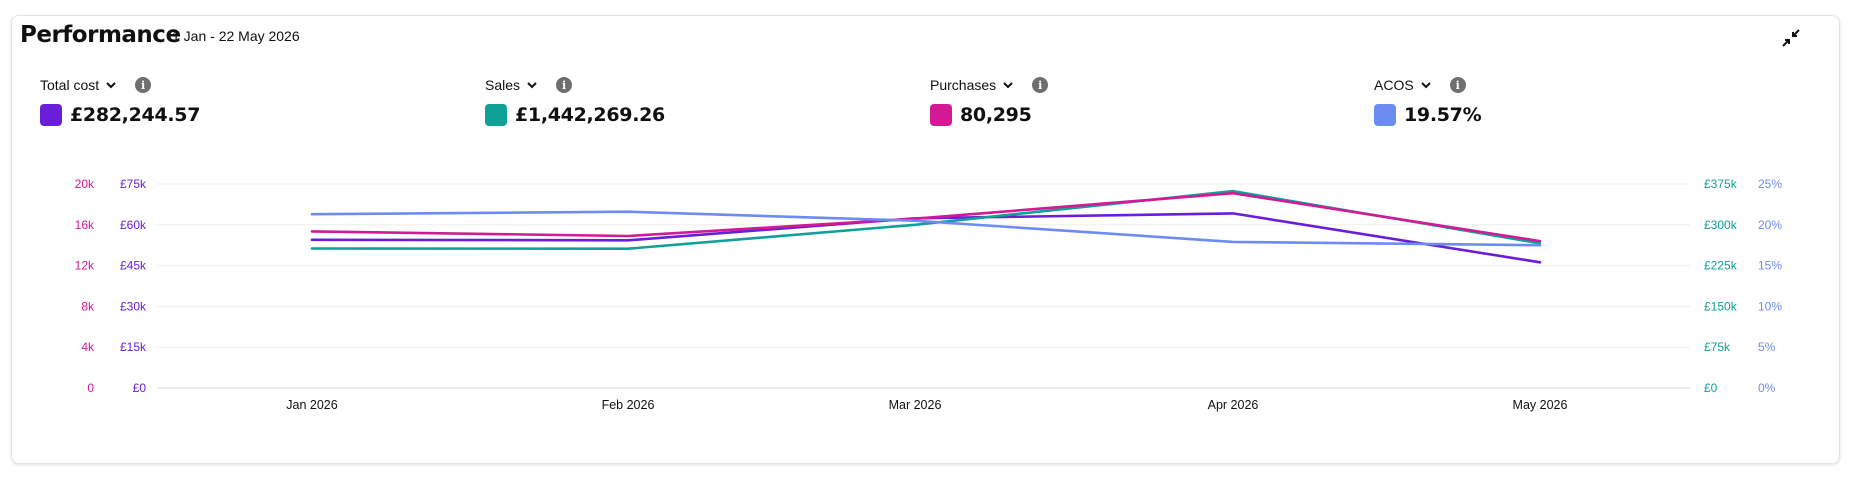 This screenshot has height=480, width=1852. Describe the element at coordinates (1721, 306) in the screenshot. I see `axis-tick-label: £150k` at that location.